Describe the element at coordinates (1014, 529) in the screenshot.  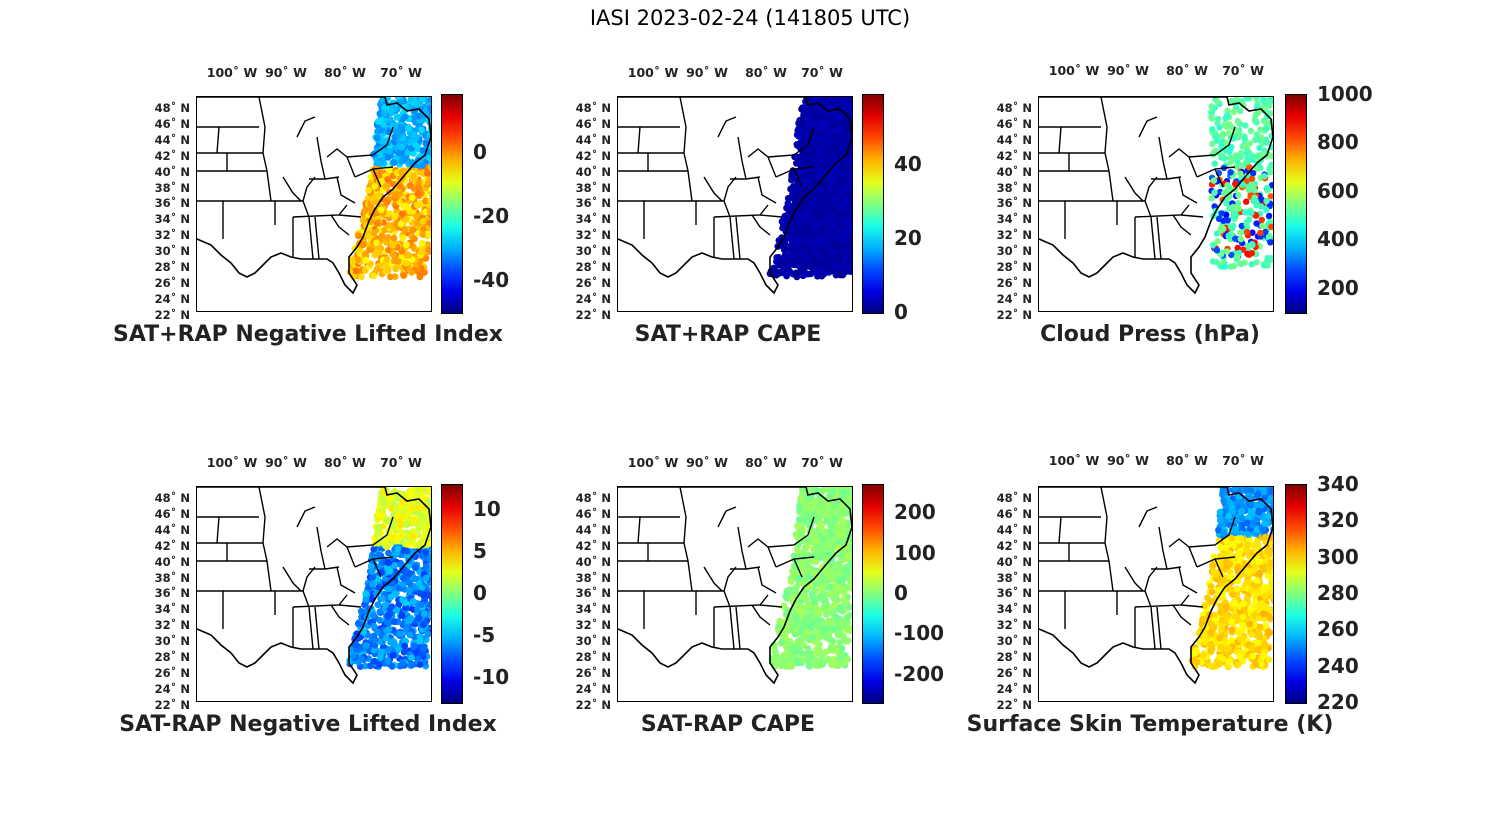
I see `lat-tick-label: 44˚ N` at that location.